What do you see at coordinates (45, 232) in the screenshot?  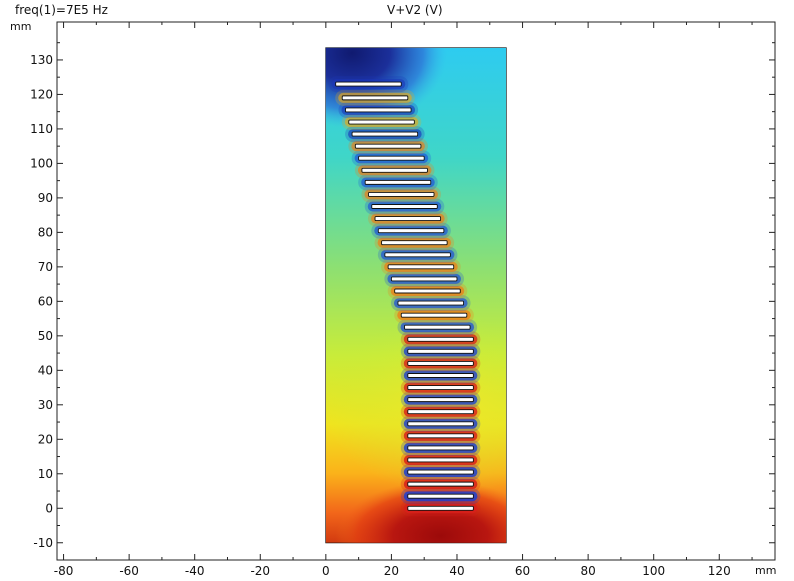 I see `y-tick-label: 80` at bounding box center [45, 232].